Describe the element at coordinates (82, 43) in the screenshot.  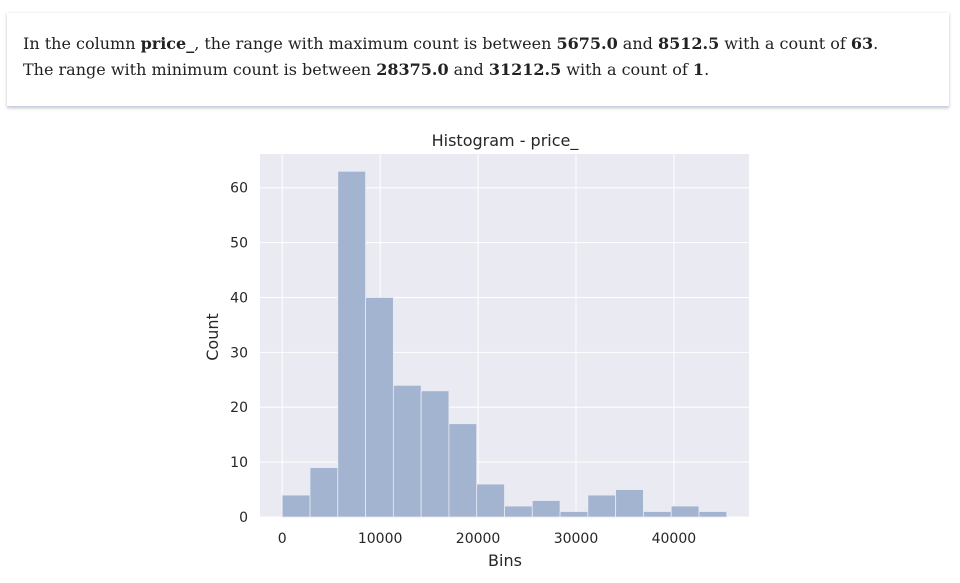
I see `summary-text: In the column` at that location.